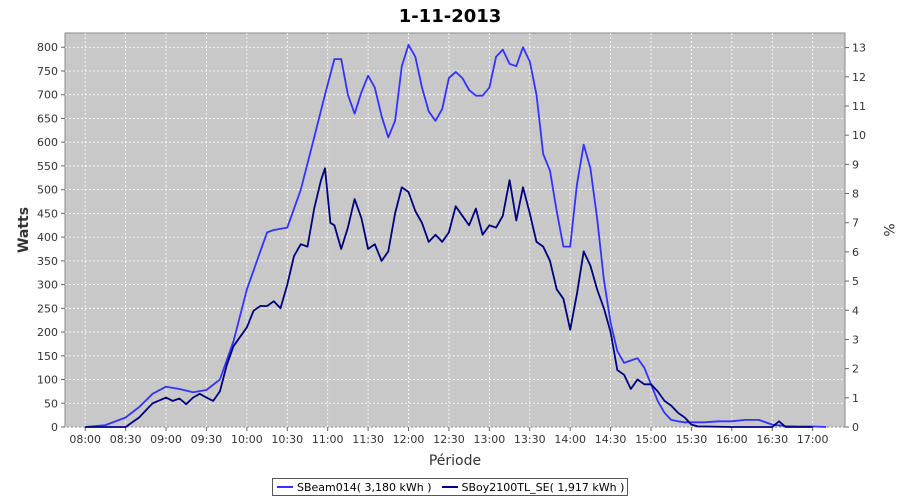 The width and height of the screenshot is (900, 500). What do you see at coordinates (287, 439) in the screenshot?
I see `x-tick-label: 10:30` at bounding box center [287, 439].